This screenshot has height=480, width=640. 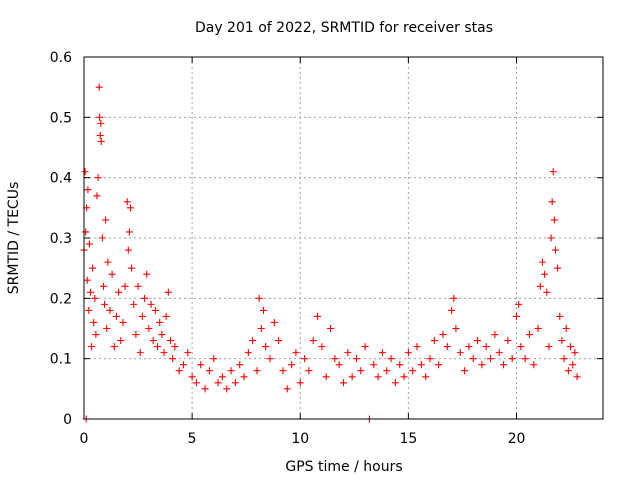 I want to click on y-tick-label: 0.6, so click(x=61, y=58).